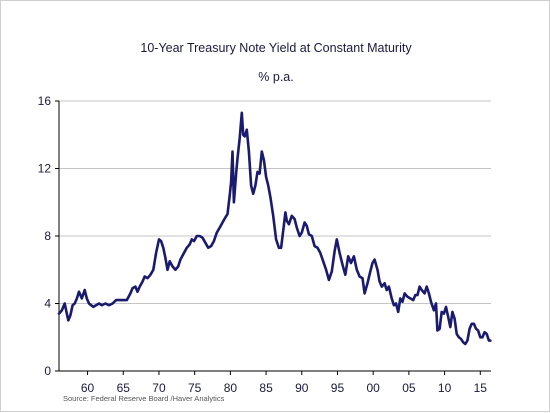  I want to click on x-tick-label: 10, so click(445, 388).